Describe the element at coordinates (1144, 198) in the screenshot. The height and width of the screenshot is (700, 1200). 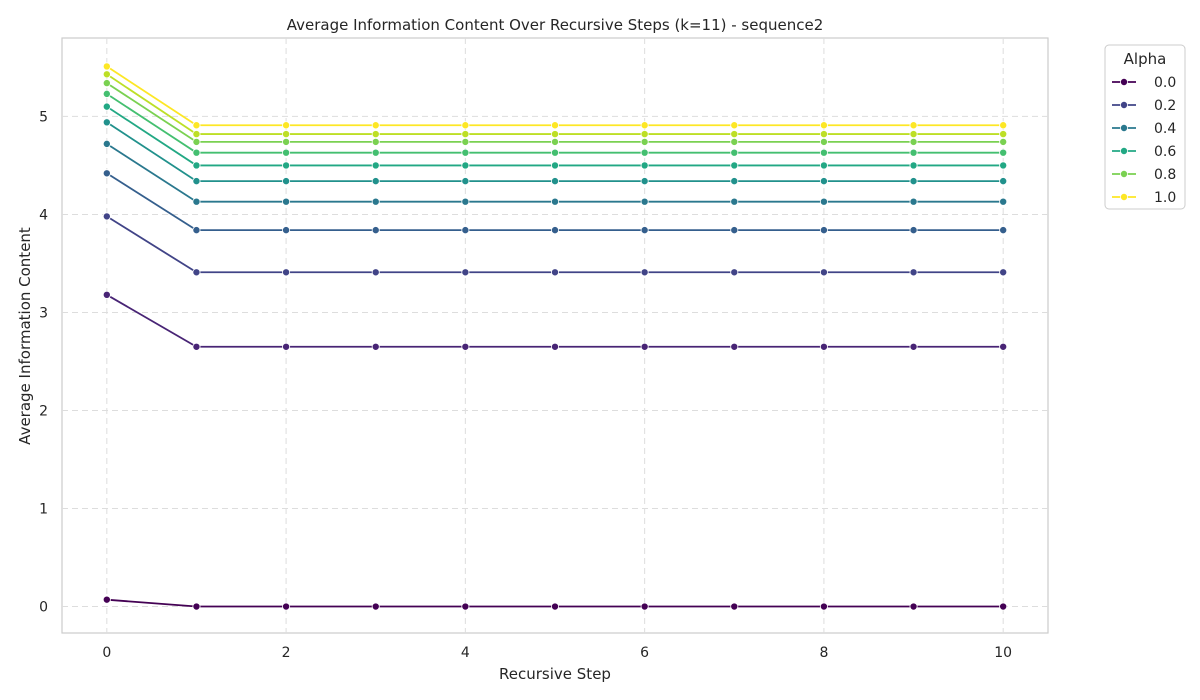
I see `legend-item: 1.0` at that location.